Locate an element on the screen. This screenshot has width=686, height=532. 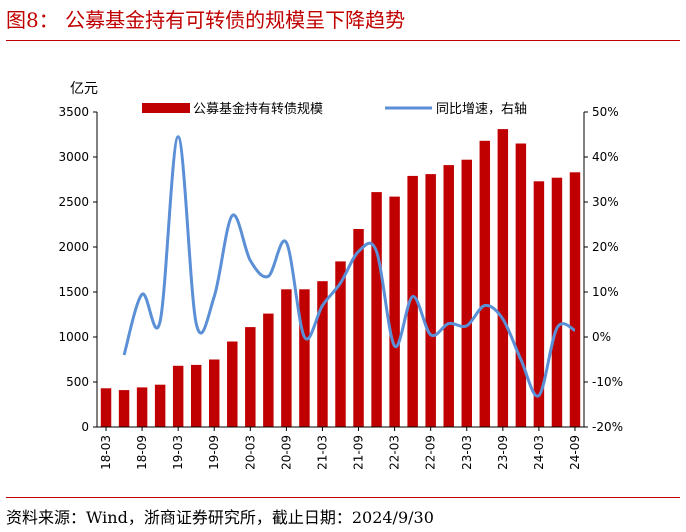
x-tick-label: 20-03 is located at coordinates (250, 452).